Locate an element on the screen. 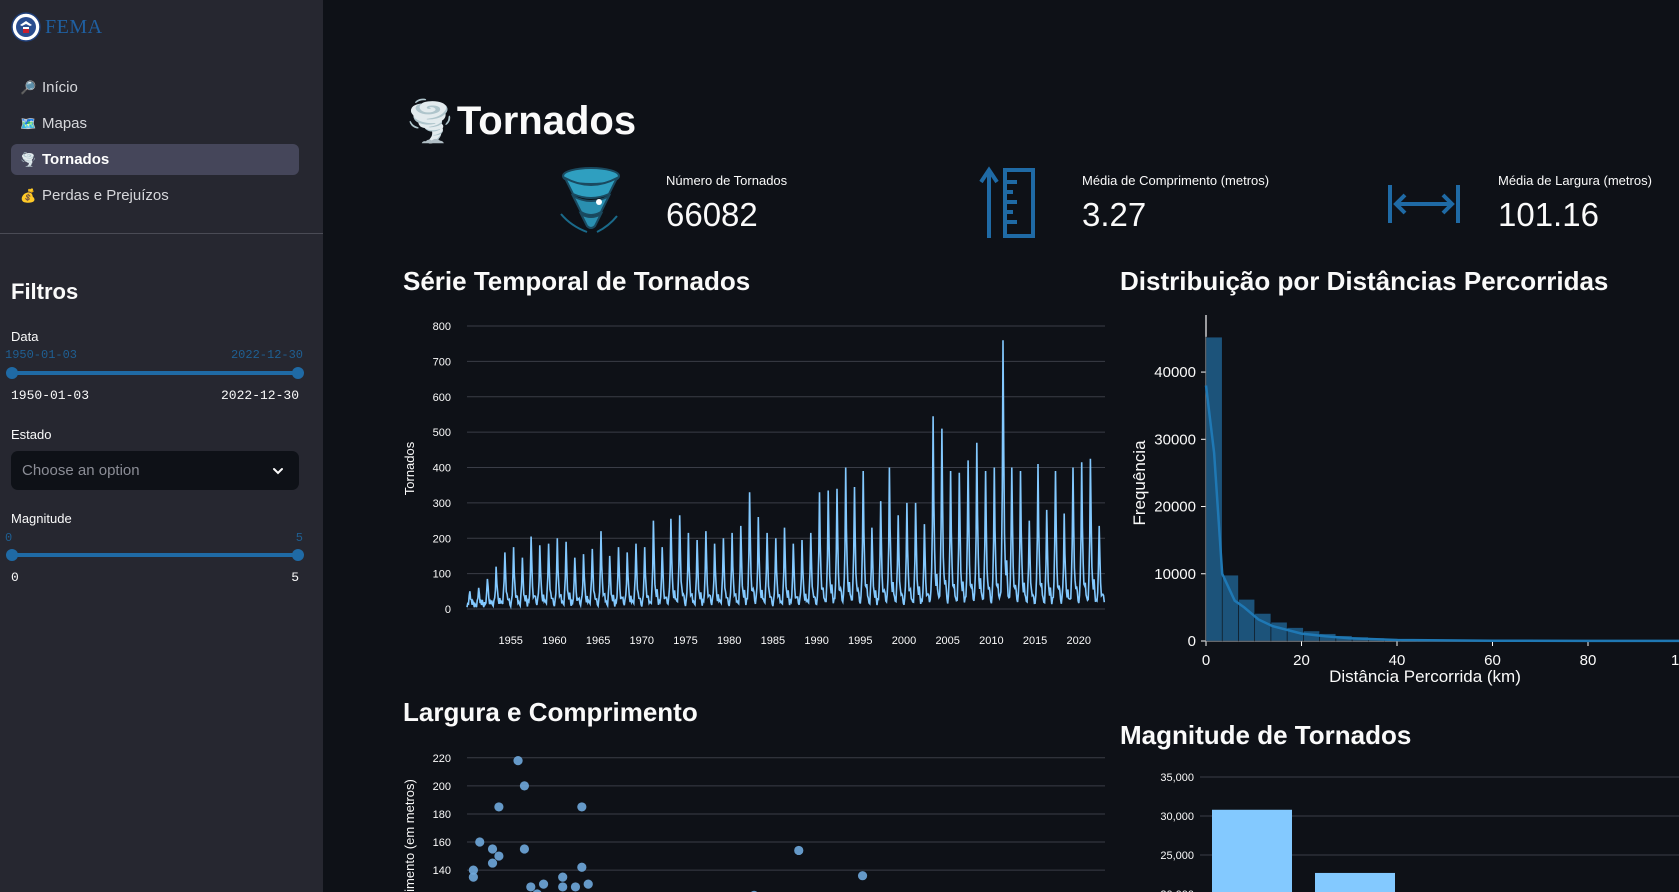 The width and height of the screenshot is (1679, 892). magnitude-title: Magnitude de Tornados is located at coordinates (1266, 735).